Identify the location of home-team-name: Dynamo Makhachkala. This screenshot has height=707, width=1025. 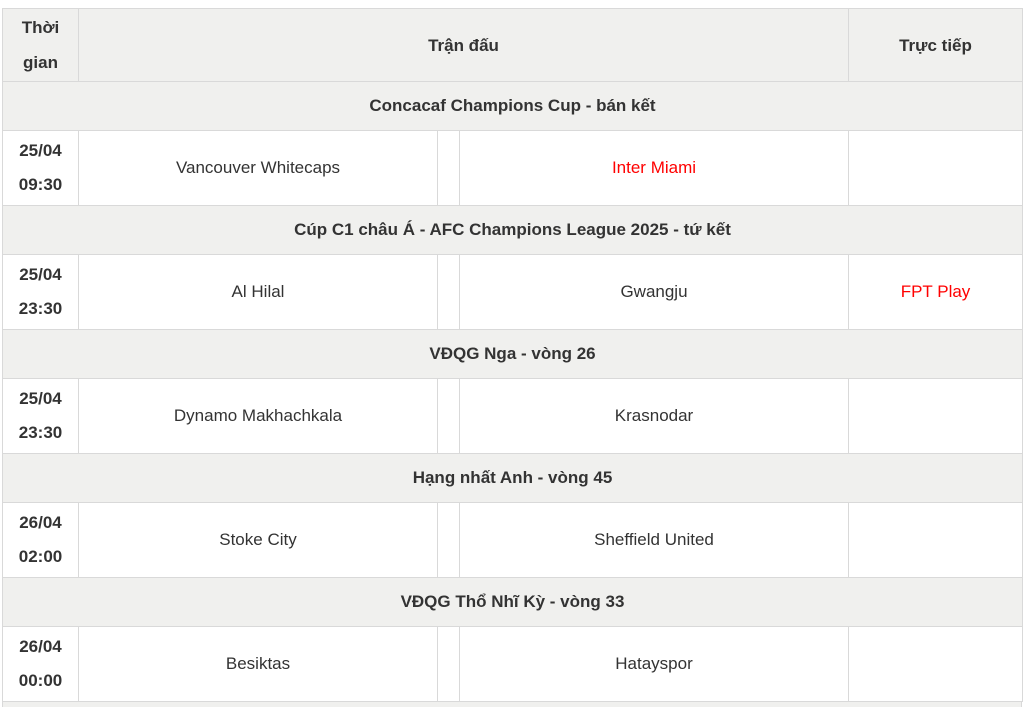
(258, 415).